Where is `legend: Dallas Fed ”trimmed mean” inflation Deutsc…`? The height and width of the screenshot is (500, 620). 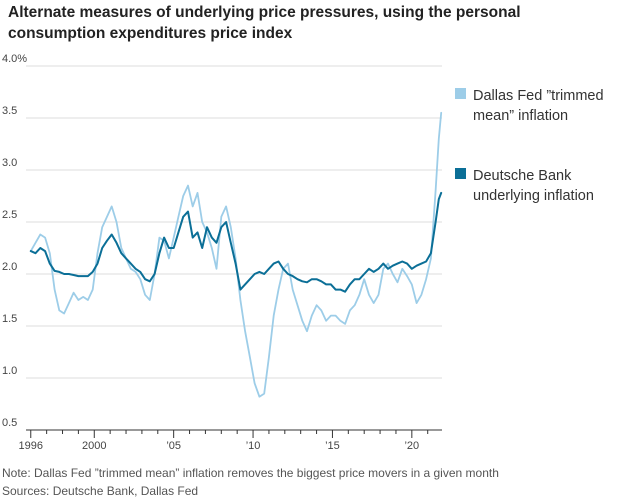 legend: Dallas Fed ”trimmed mean” inflation Deutsc… is located at coordinates (529, 146).